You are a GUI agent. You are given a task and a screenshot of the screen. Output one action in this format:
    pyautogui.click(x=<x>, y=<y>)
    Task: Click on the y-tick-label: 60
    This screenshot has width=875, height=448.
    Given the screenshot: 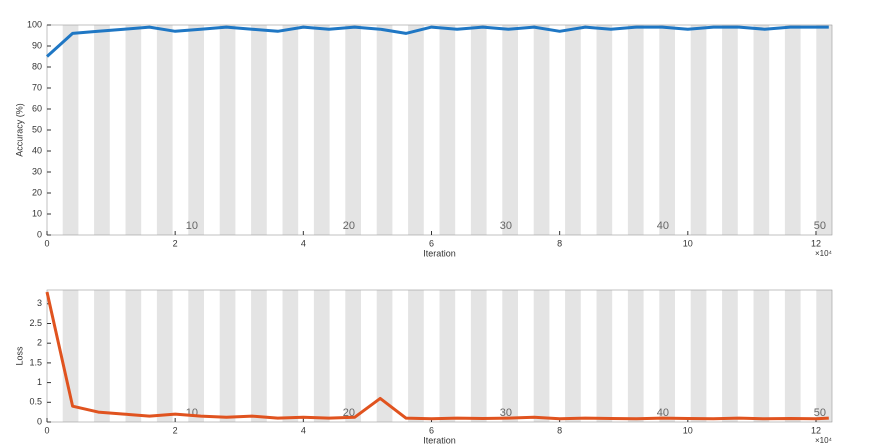 What is the action you would take?
    pyautogui.click(x=37, y=108)
    